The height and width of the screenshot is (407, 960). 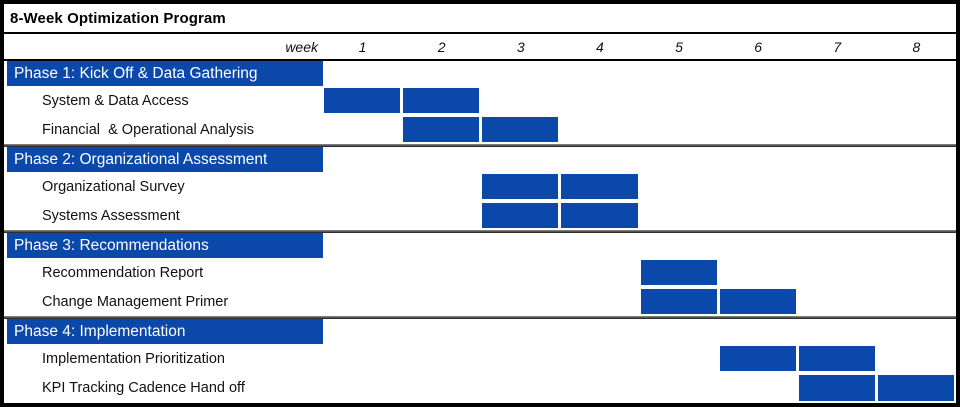 I want to click on week-column-header: 5, so click(x=679, y=47).